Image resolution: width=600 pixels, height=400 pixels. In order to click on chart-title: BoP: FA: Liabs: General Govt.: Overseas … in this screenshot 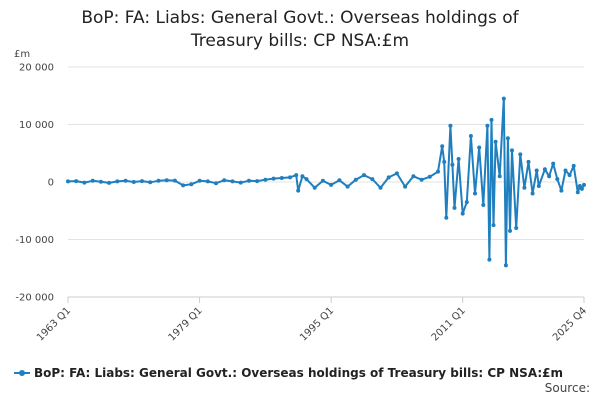, I will do `click(300, 30)`.